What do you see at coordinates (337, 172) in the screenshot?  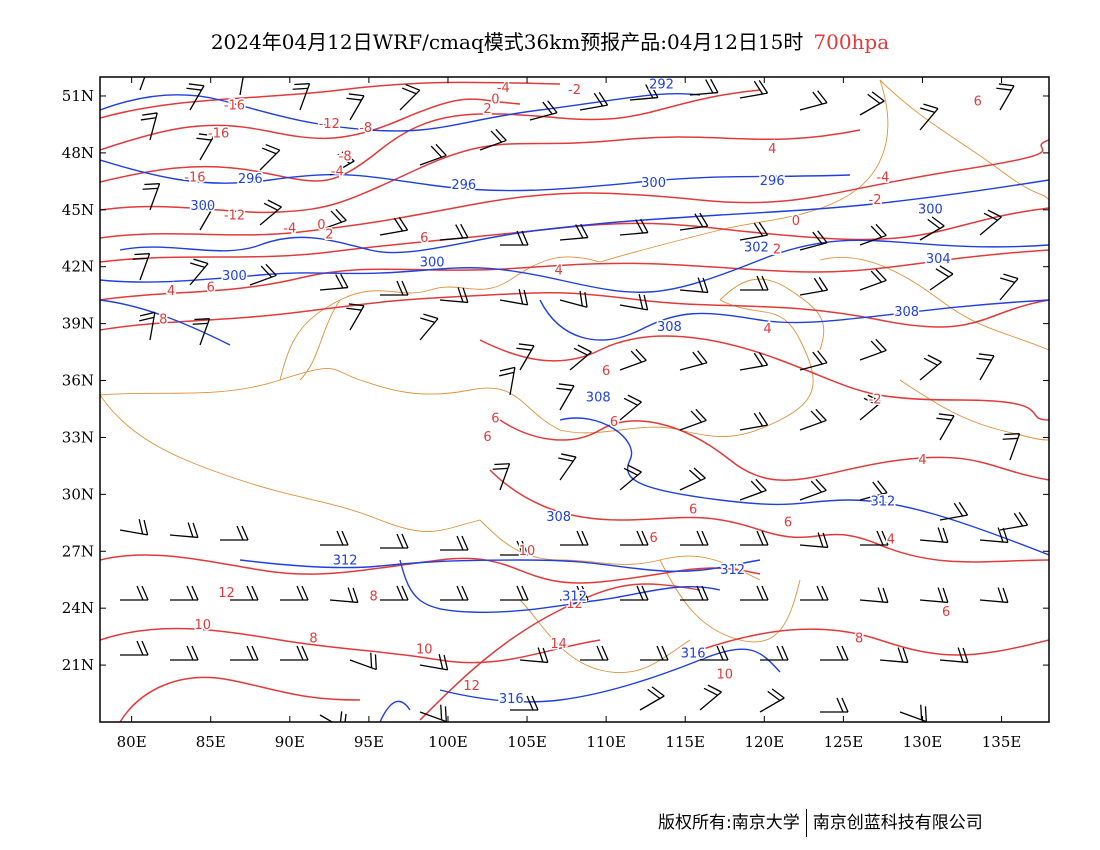 I see `temperature-label: -4` at bounding box center [337, 172].